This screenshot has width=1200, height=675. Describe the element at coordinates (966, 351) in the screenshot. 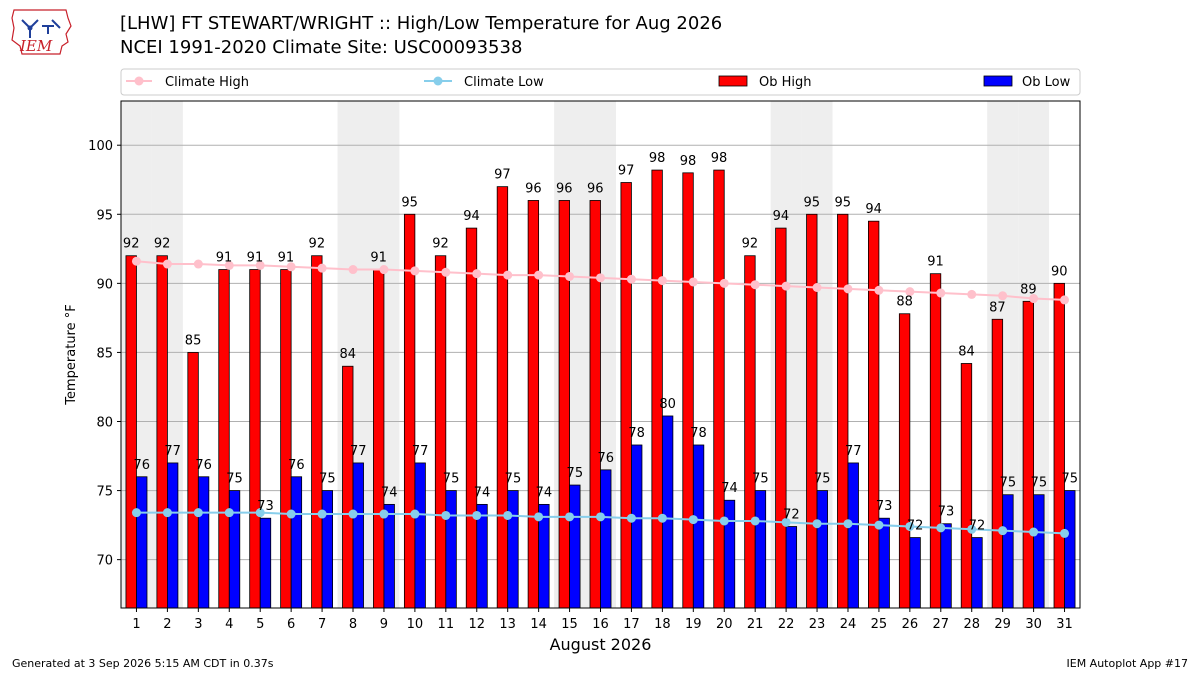

I see `ob-high-label: 84` at that location.